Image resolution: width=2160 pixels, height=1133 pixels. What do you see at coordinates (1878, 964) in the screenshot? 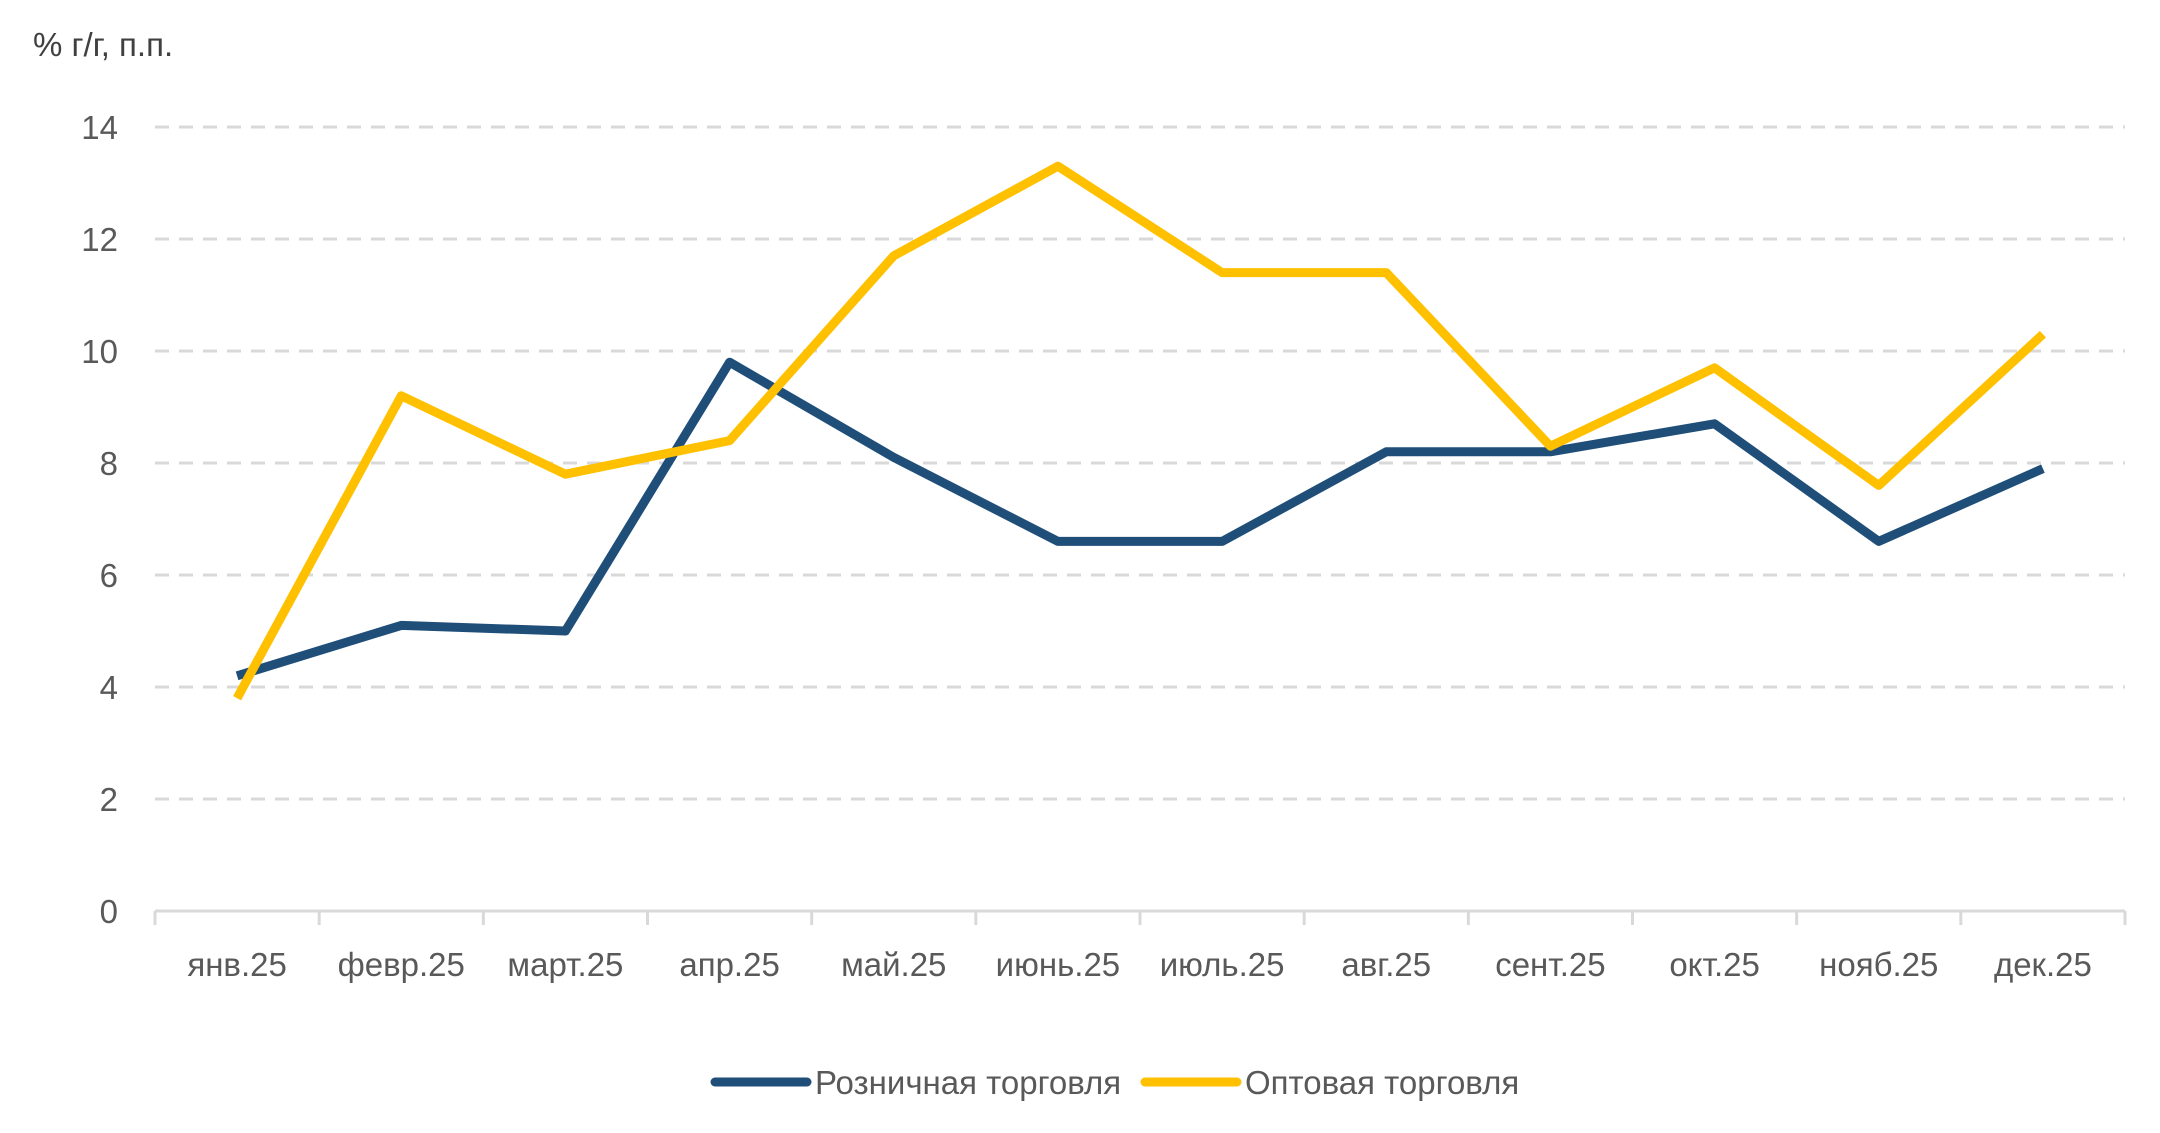
I see `x-tick-label: нояб.25` at bounding box center [1878, 964].